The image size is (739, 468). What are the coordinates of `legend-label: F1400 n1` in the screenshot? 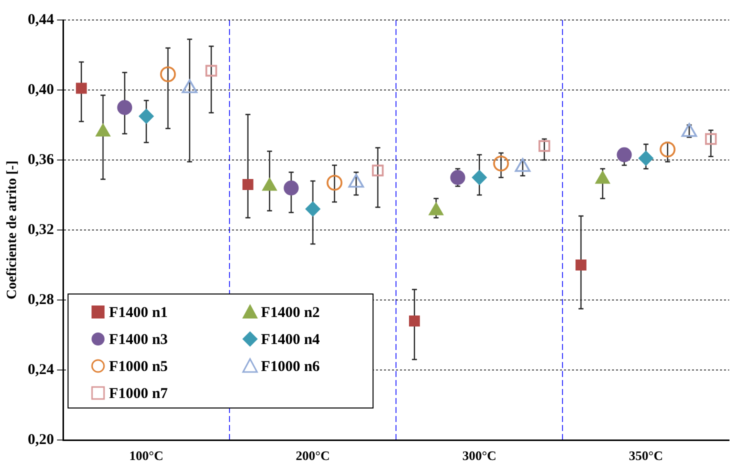 It's located at (138, 312).